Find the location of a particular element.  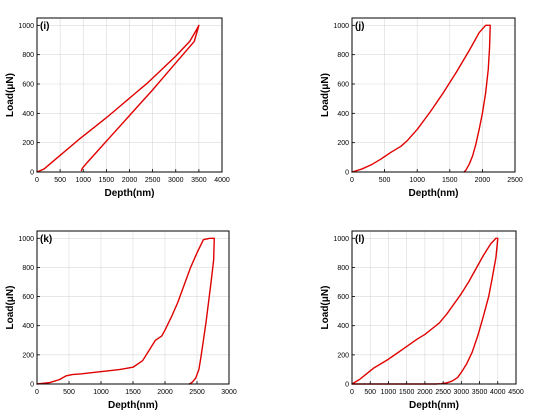

panel-label: (j) is located at coordinates (359, 26).